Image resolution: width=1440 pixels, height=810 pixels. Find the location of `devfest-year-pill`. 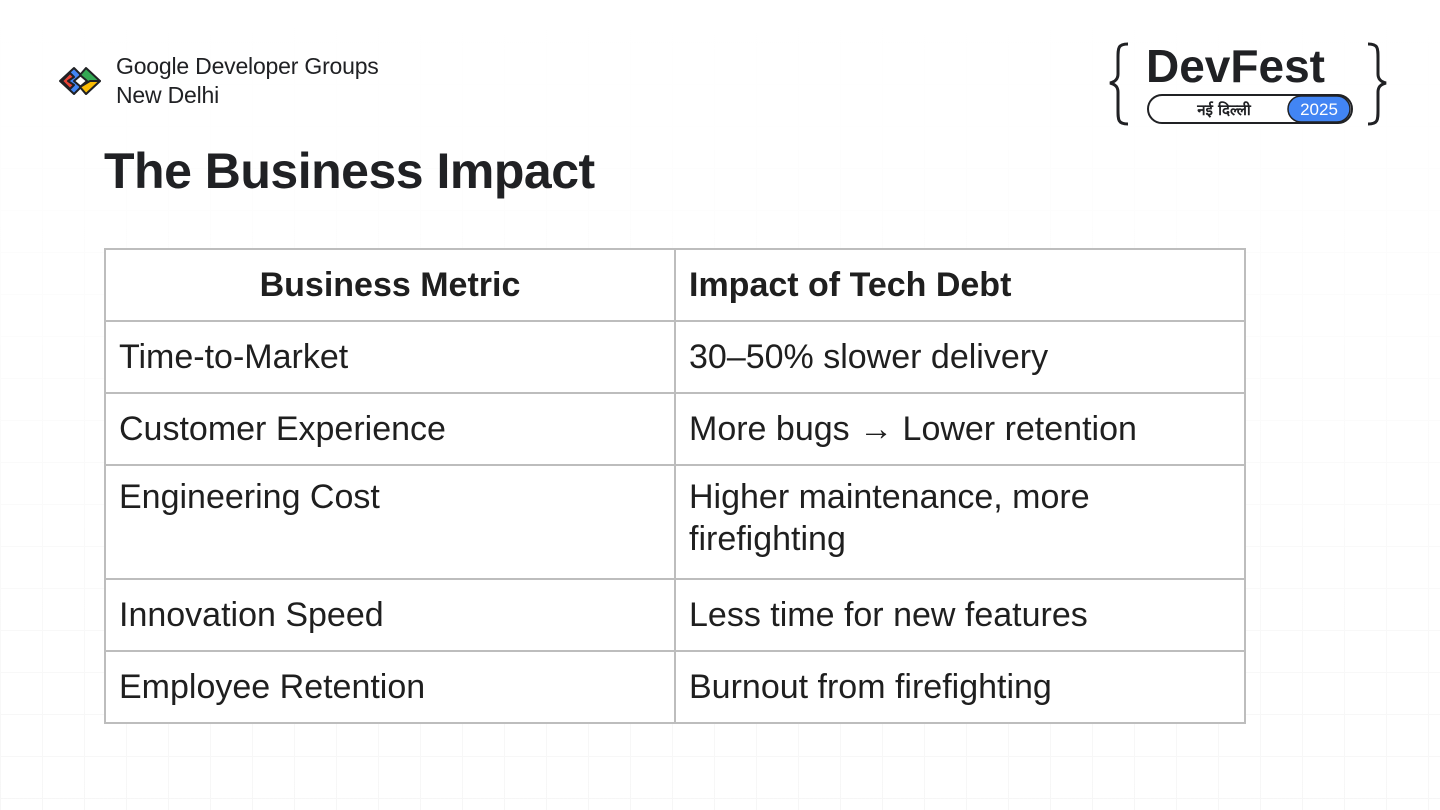

devfest-year-pill is located at coordinates (1319, 109).